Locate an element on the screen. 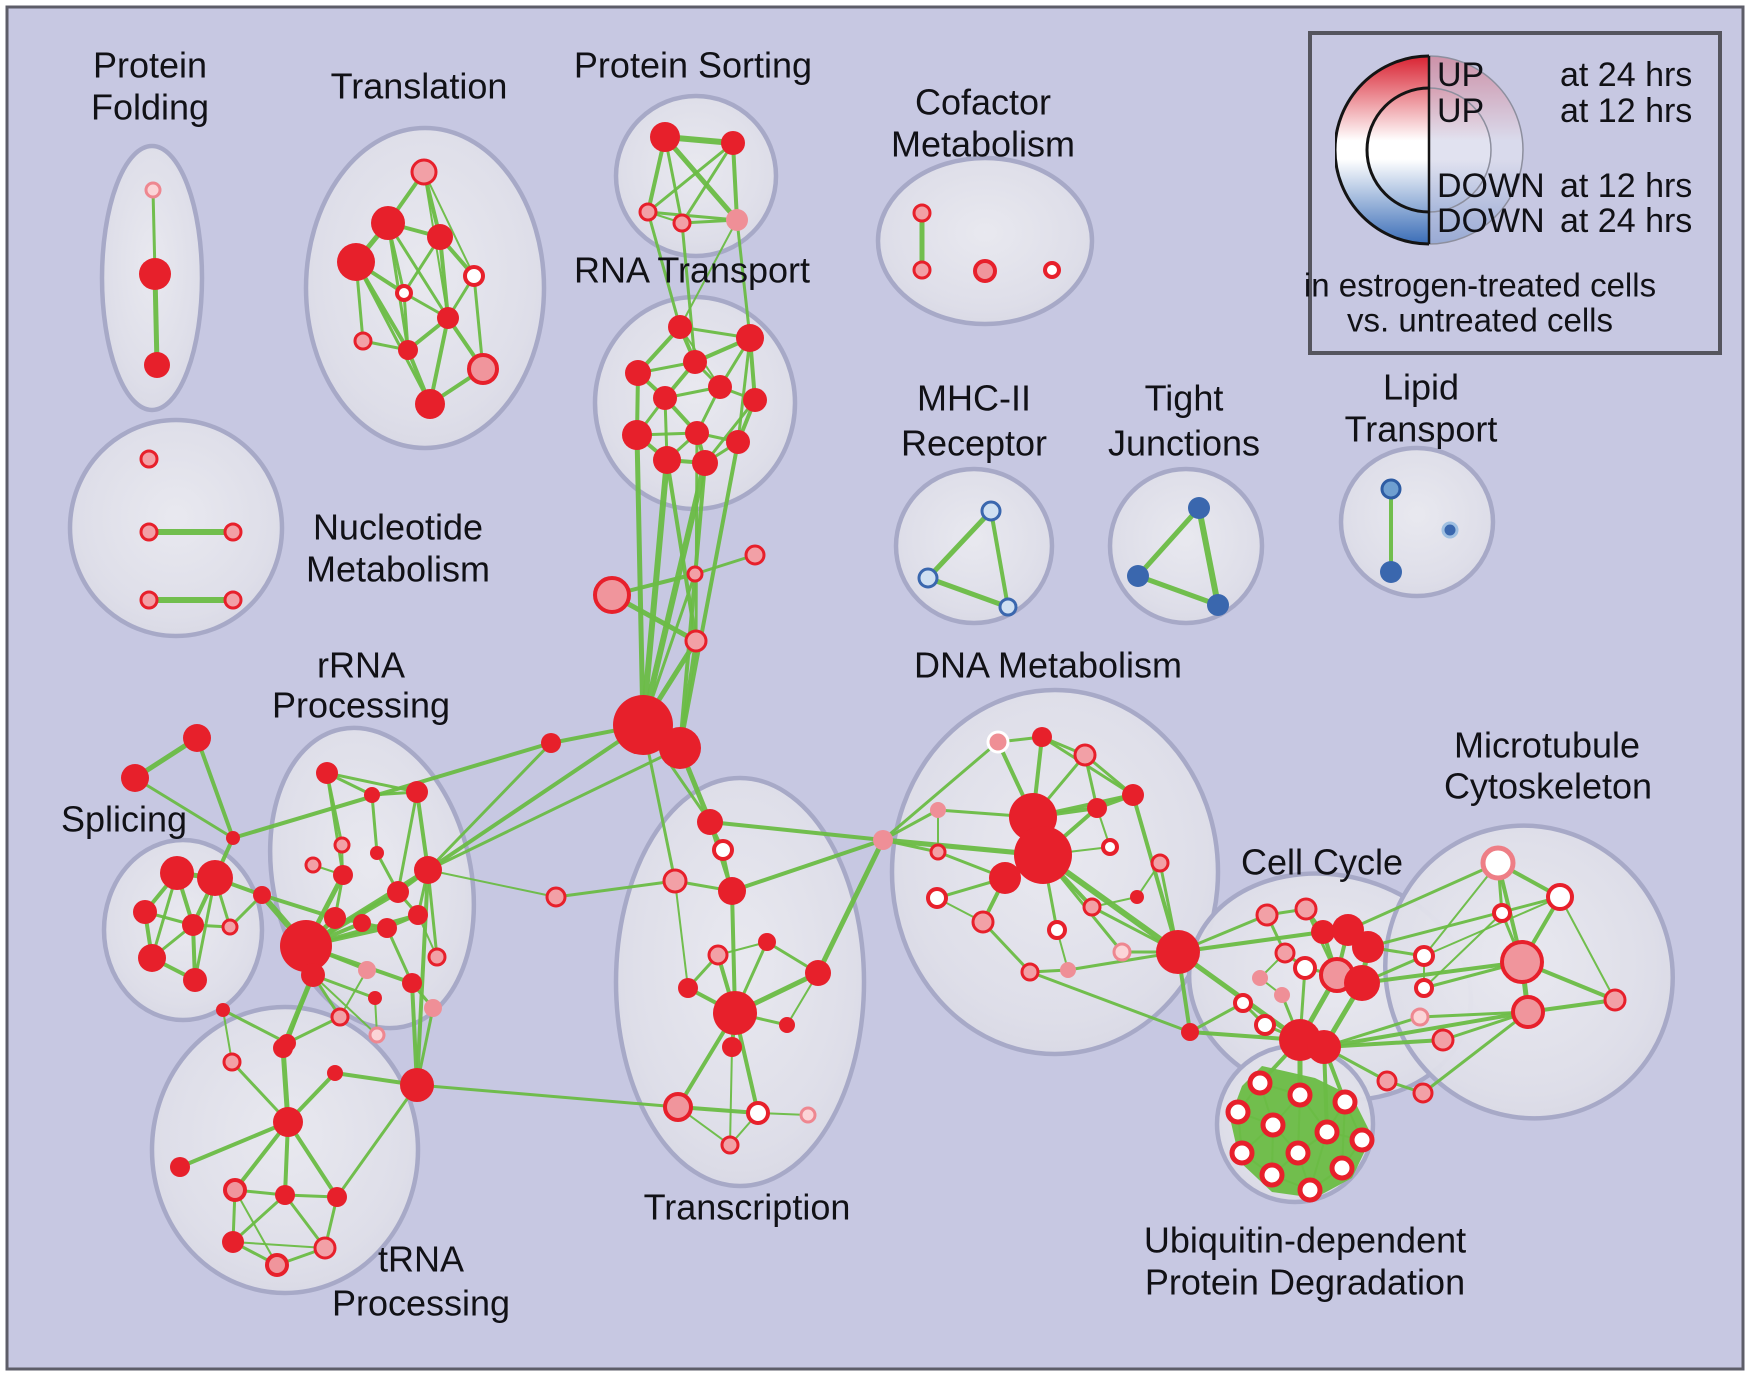 The width and height of the screenshot is (1750, 1376). network-node-ub7 is located at coordinates (1362, 1140).